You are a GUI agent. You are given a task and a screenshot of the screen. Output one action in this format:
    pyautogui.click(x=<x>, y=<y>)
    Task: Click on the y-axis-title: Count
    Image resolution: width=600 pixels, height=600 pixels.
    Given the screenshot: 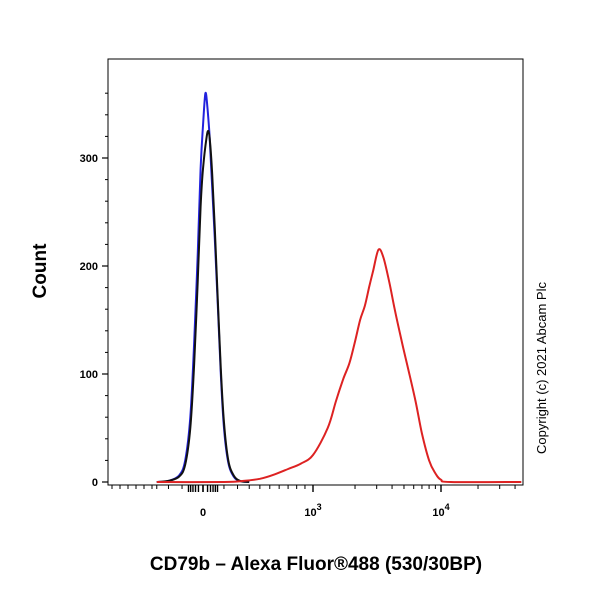 What is the action you would take?
    pyautogui.click(x=40, y=271)
    